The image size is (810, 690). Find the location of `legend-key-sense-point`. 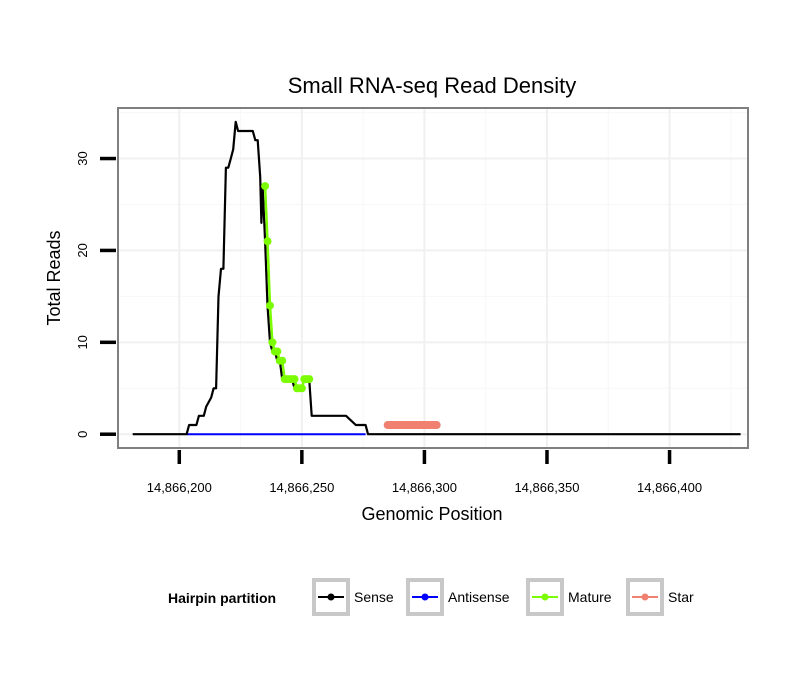

legend-key-sense-point is located at coordinates (331, 597).